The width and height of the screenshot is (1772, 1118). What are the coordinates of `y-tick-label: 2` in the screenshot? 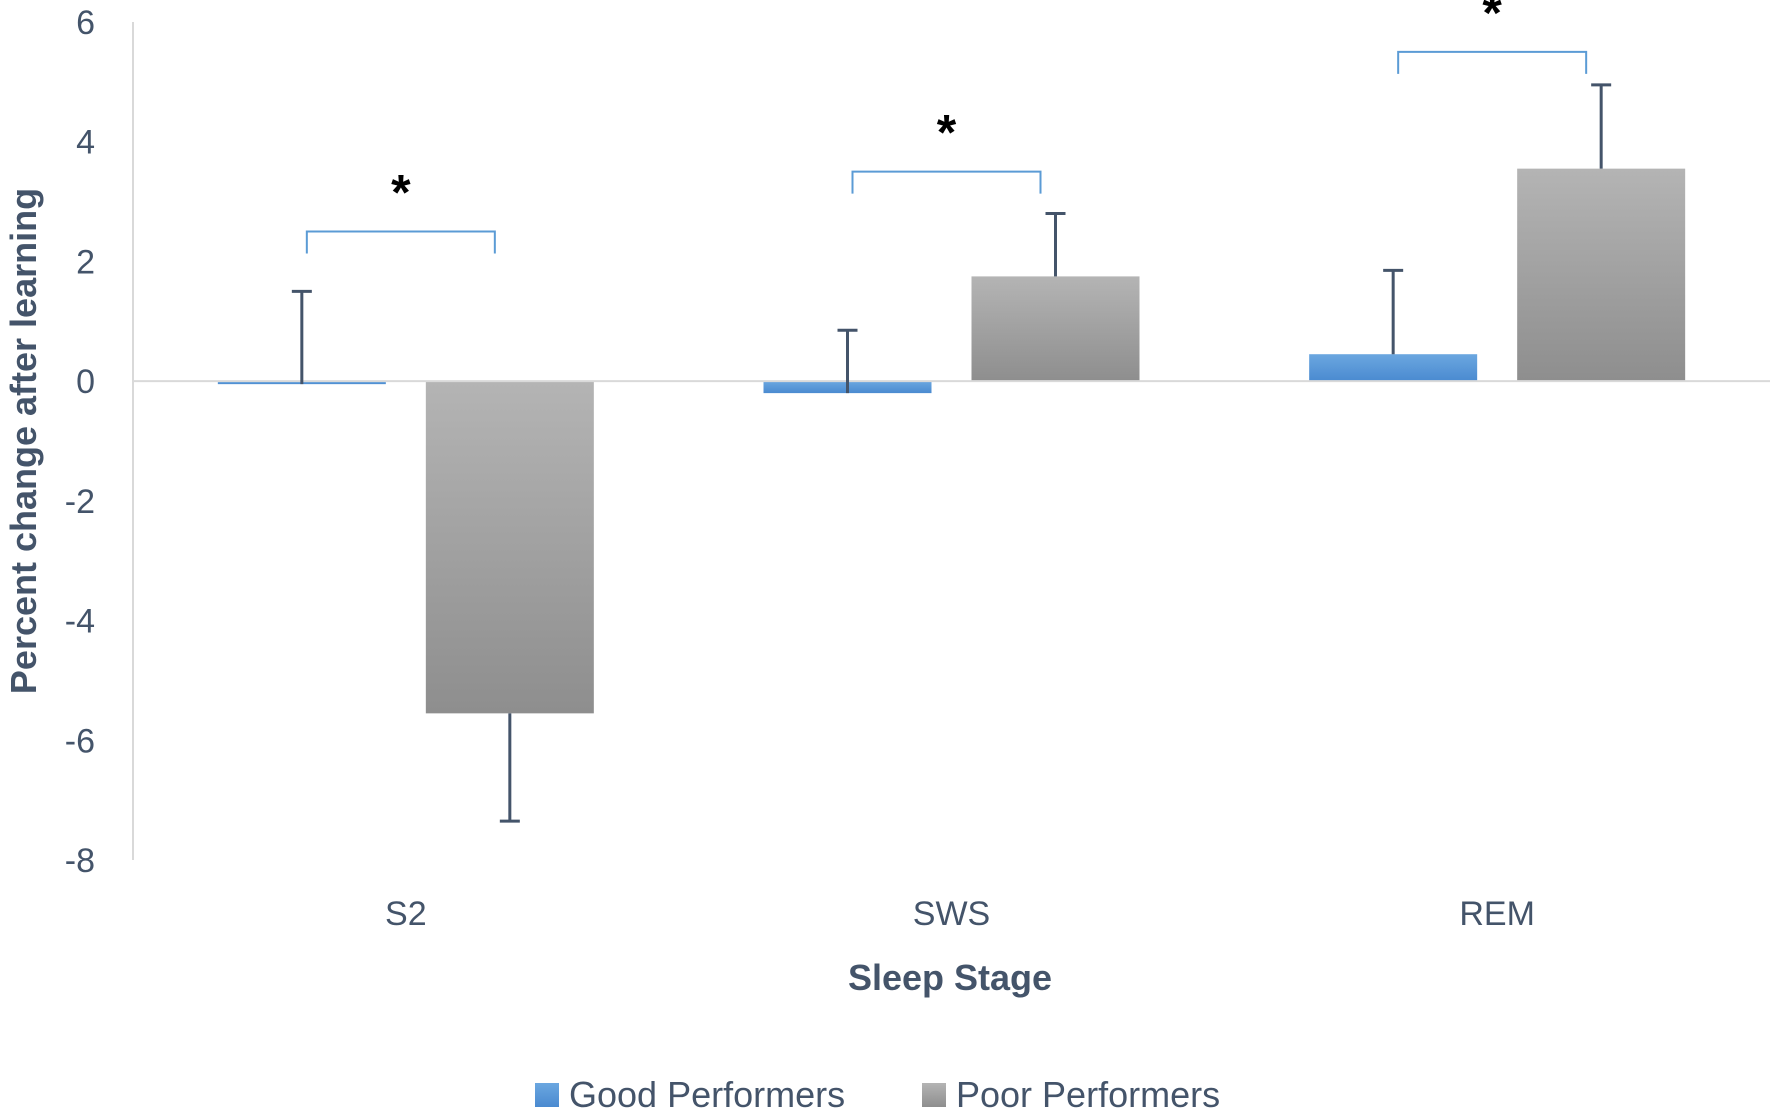 It's located at (85, 262).